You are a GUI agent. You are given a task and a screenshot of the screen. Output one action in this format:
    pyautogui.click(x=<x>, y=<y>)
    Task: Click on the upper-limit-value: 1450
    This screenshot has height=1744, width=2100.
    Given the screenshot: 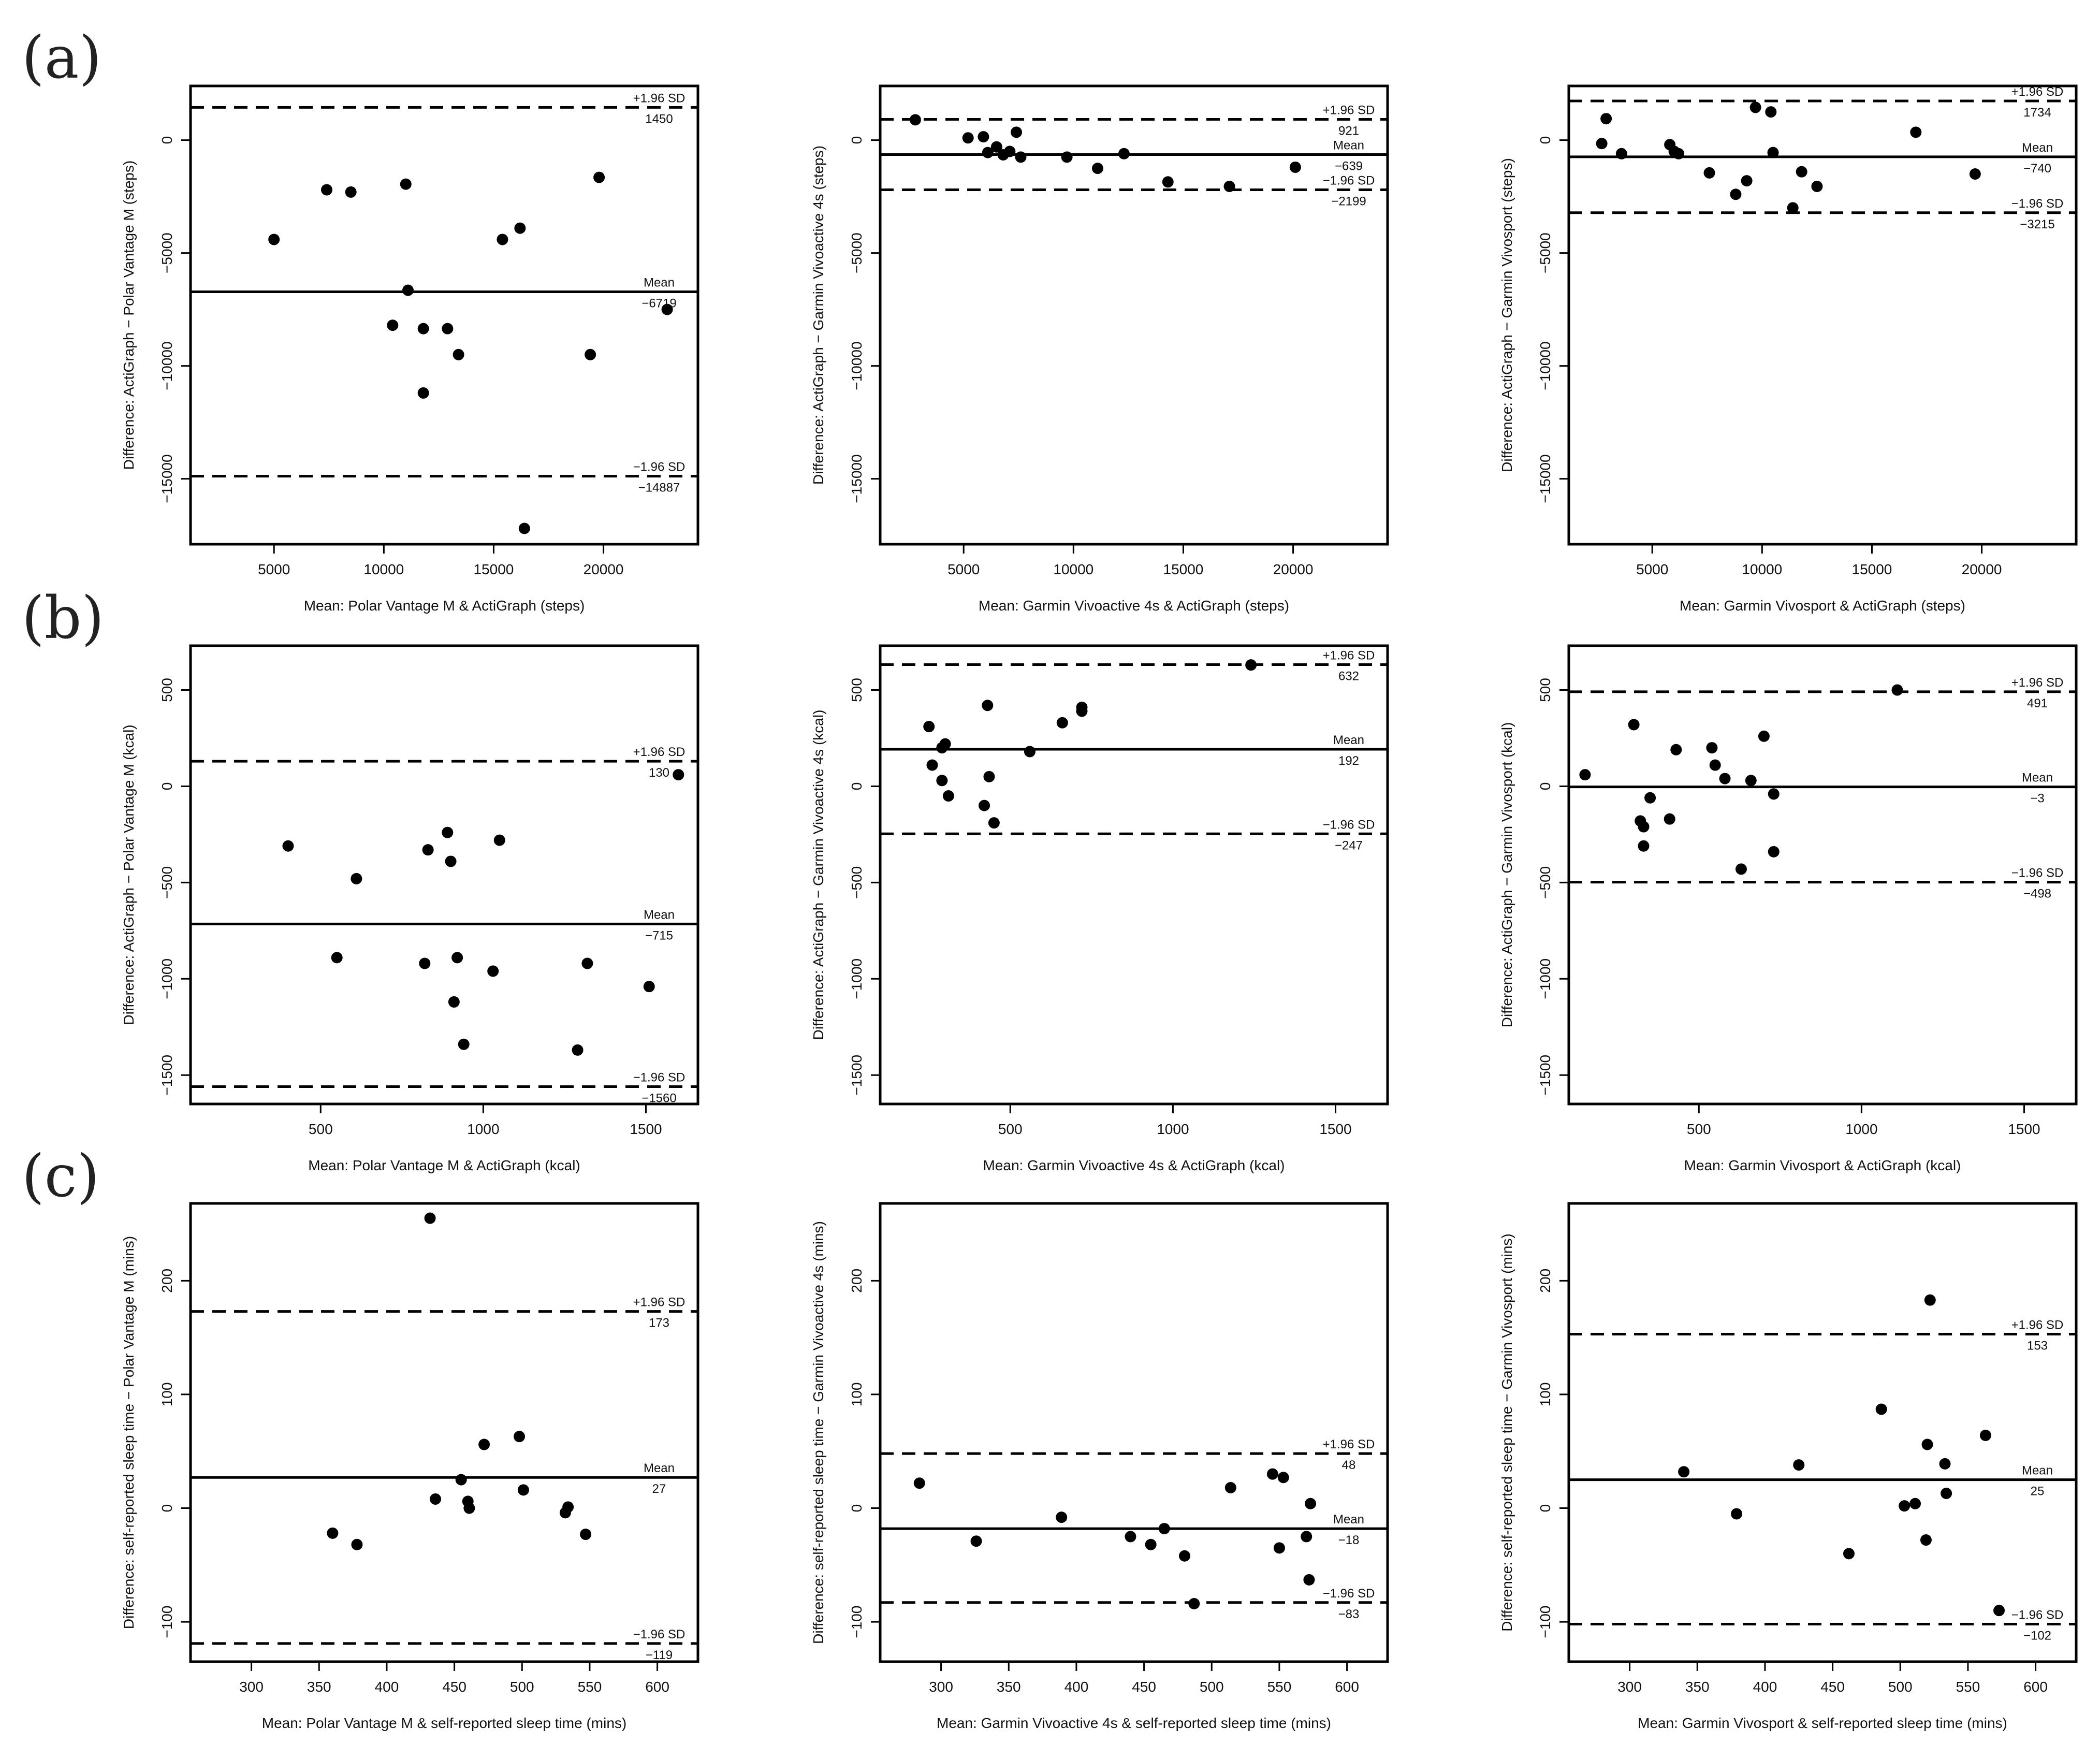 What is the action you would take?
    pyautogui.click(x=659, y=119)
    